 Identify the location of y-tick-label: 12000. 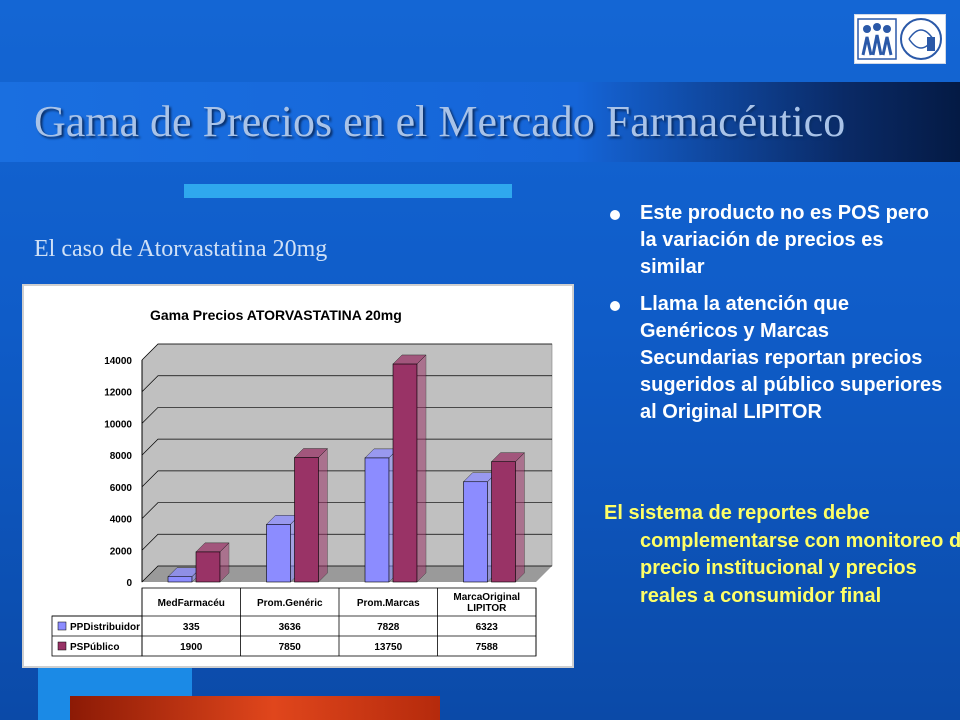
(118, 393).